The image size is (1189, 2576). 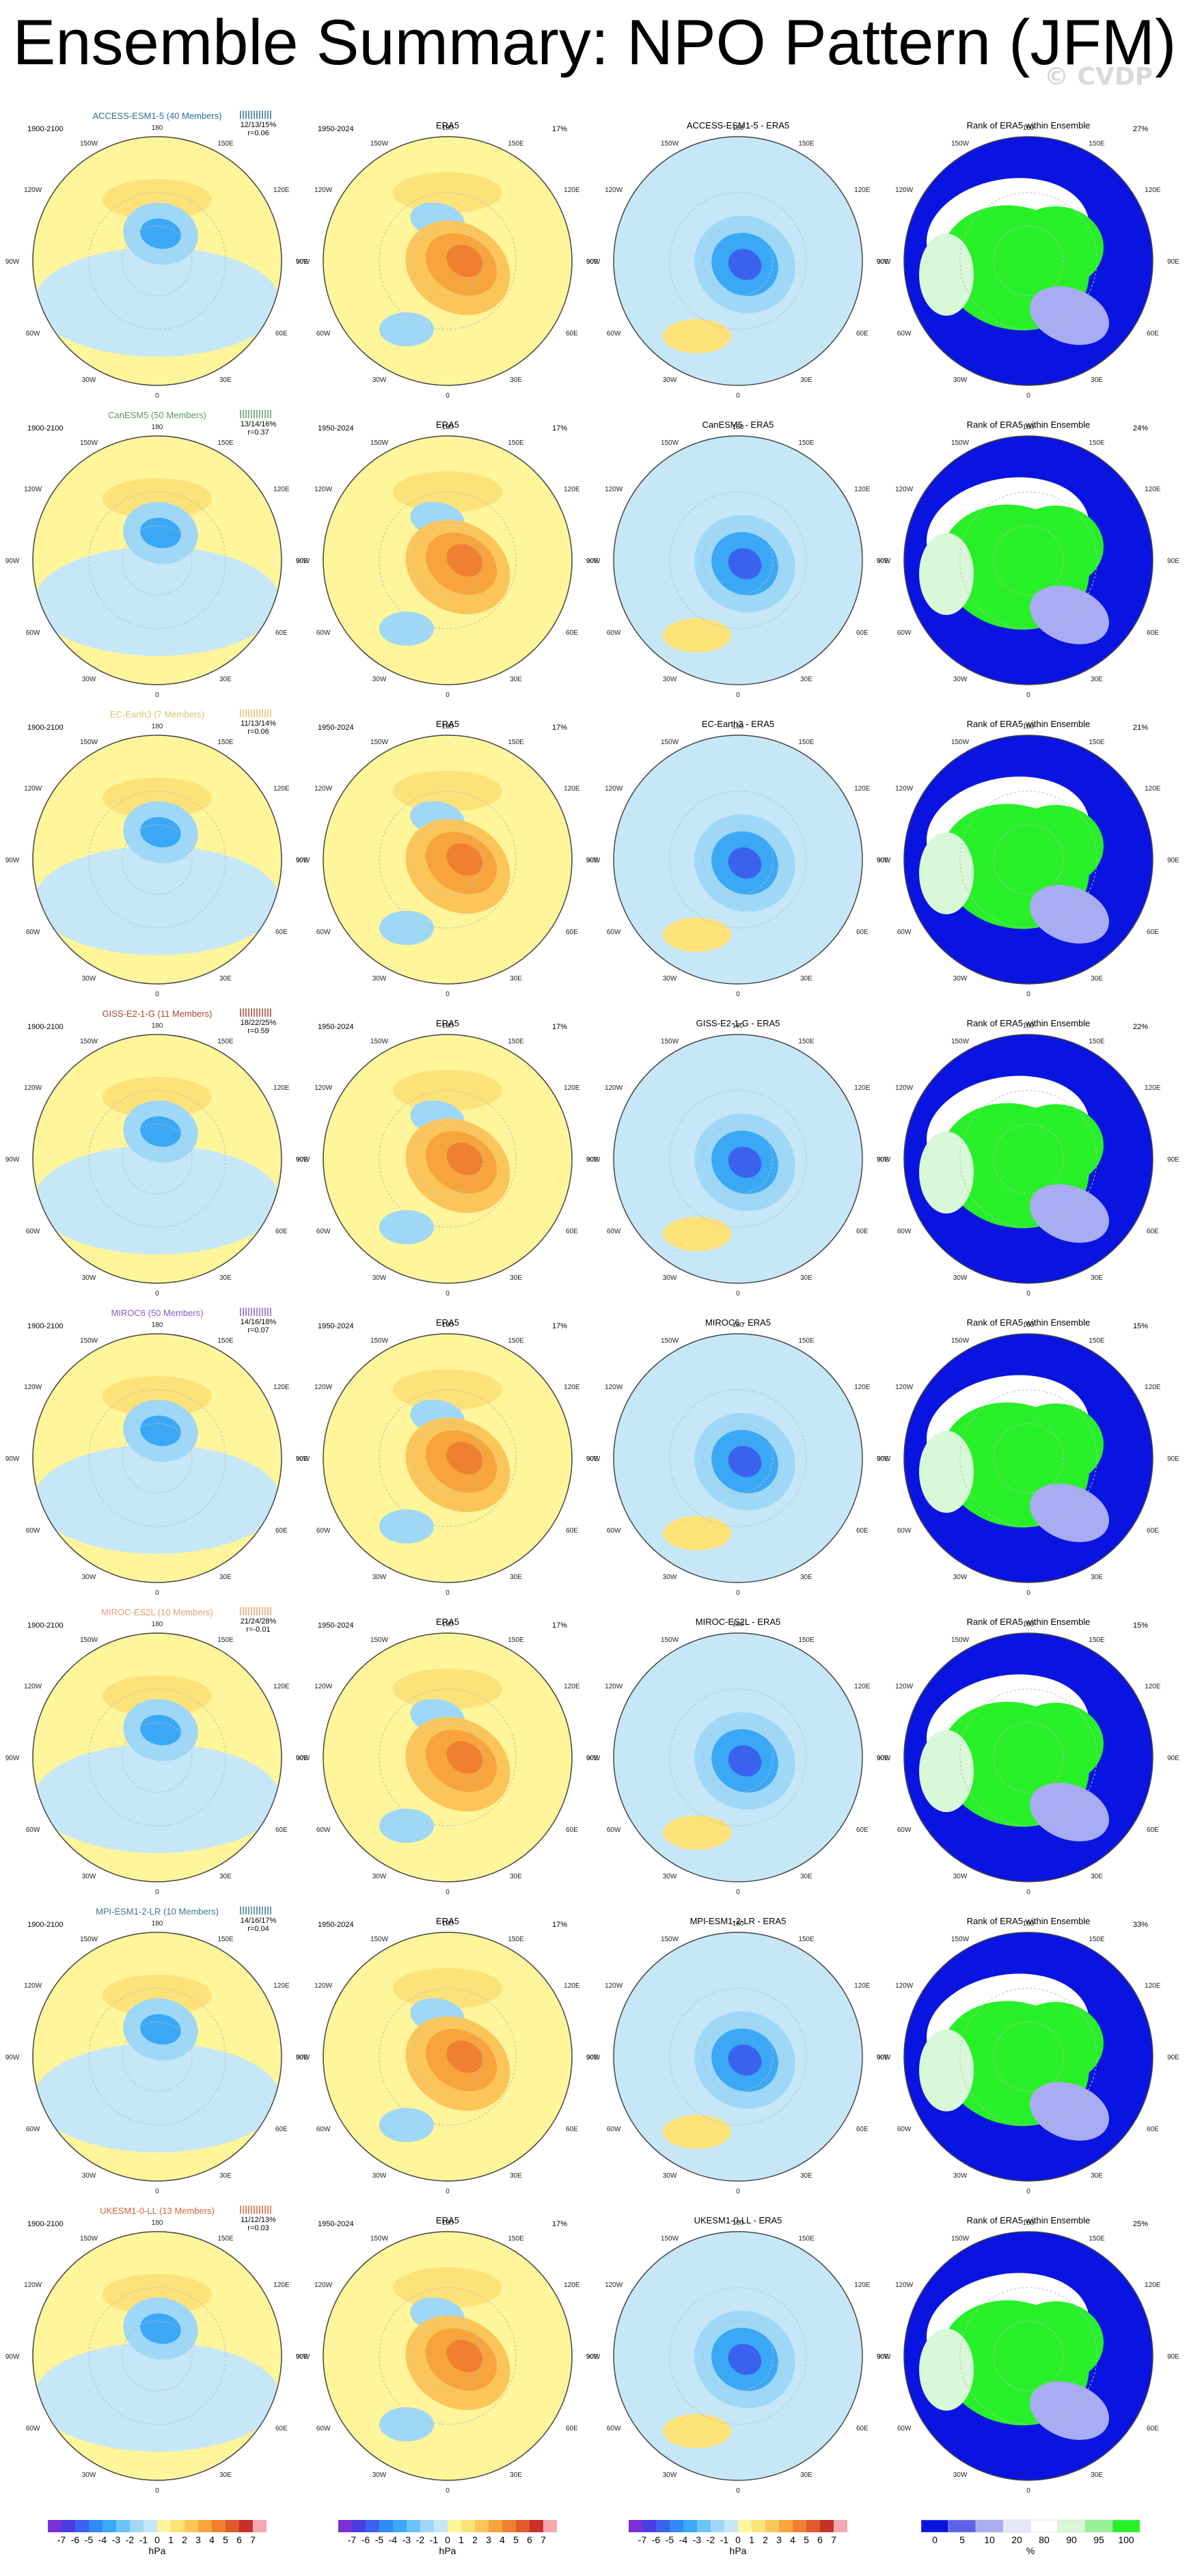 I want to click on longitude-label: 120E, so click(x=281, y=190).